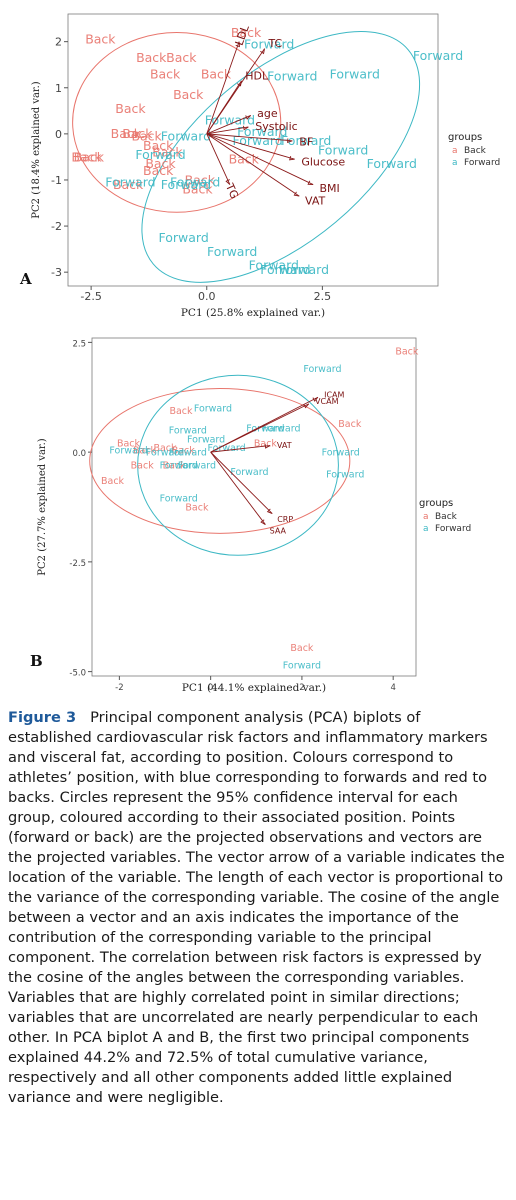 Image resolution: width=516 pixels, height=1200 pixels. Describe the element at coordinates (475, 151) in the screenshot. I see `legend-entry-back: Back` at that location.